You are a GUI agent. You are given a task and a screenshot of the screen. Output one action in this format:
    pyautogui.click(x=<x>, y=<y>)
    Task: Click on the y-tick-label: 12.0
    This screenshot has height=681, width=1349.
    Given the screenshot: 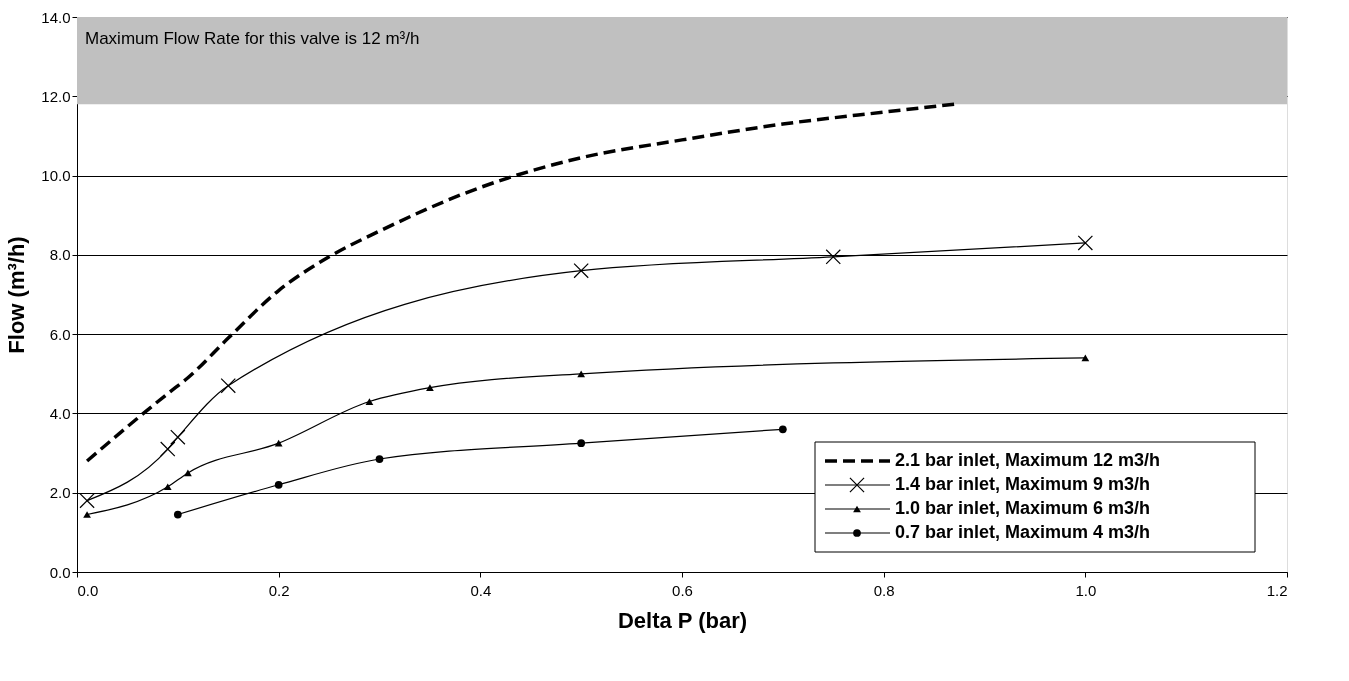 What is the action you would take?
    pyautogui.click(x=56, y=96)
    